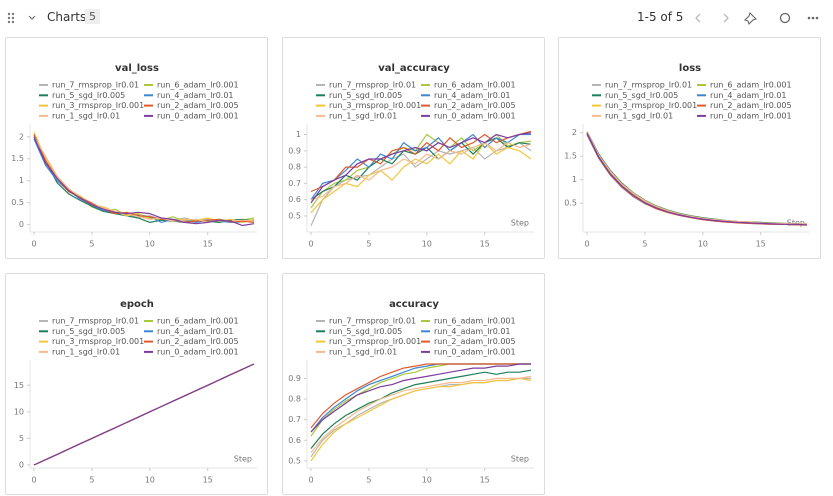 The width and height of the screenshot is (833, 496). I want to click on chart-title: loss, so click(690, 68).